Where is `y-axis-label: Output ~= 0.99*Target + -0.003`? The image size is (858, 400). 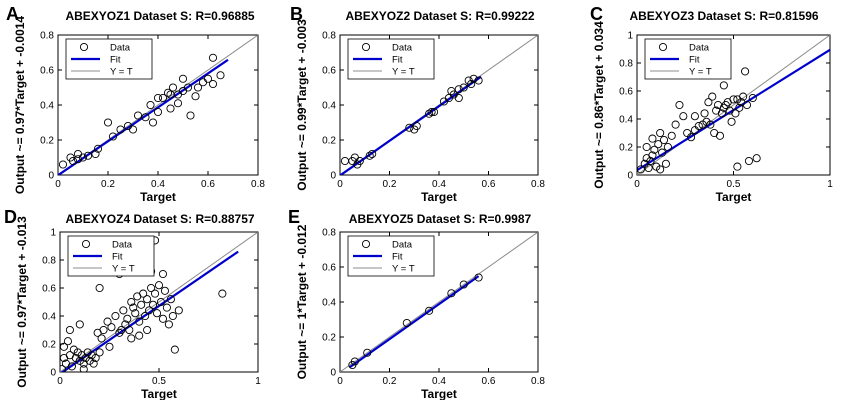 y-axis-label: Output ~= 0.99*Target + -0.003 is located at coordinates (302, 105).